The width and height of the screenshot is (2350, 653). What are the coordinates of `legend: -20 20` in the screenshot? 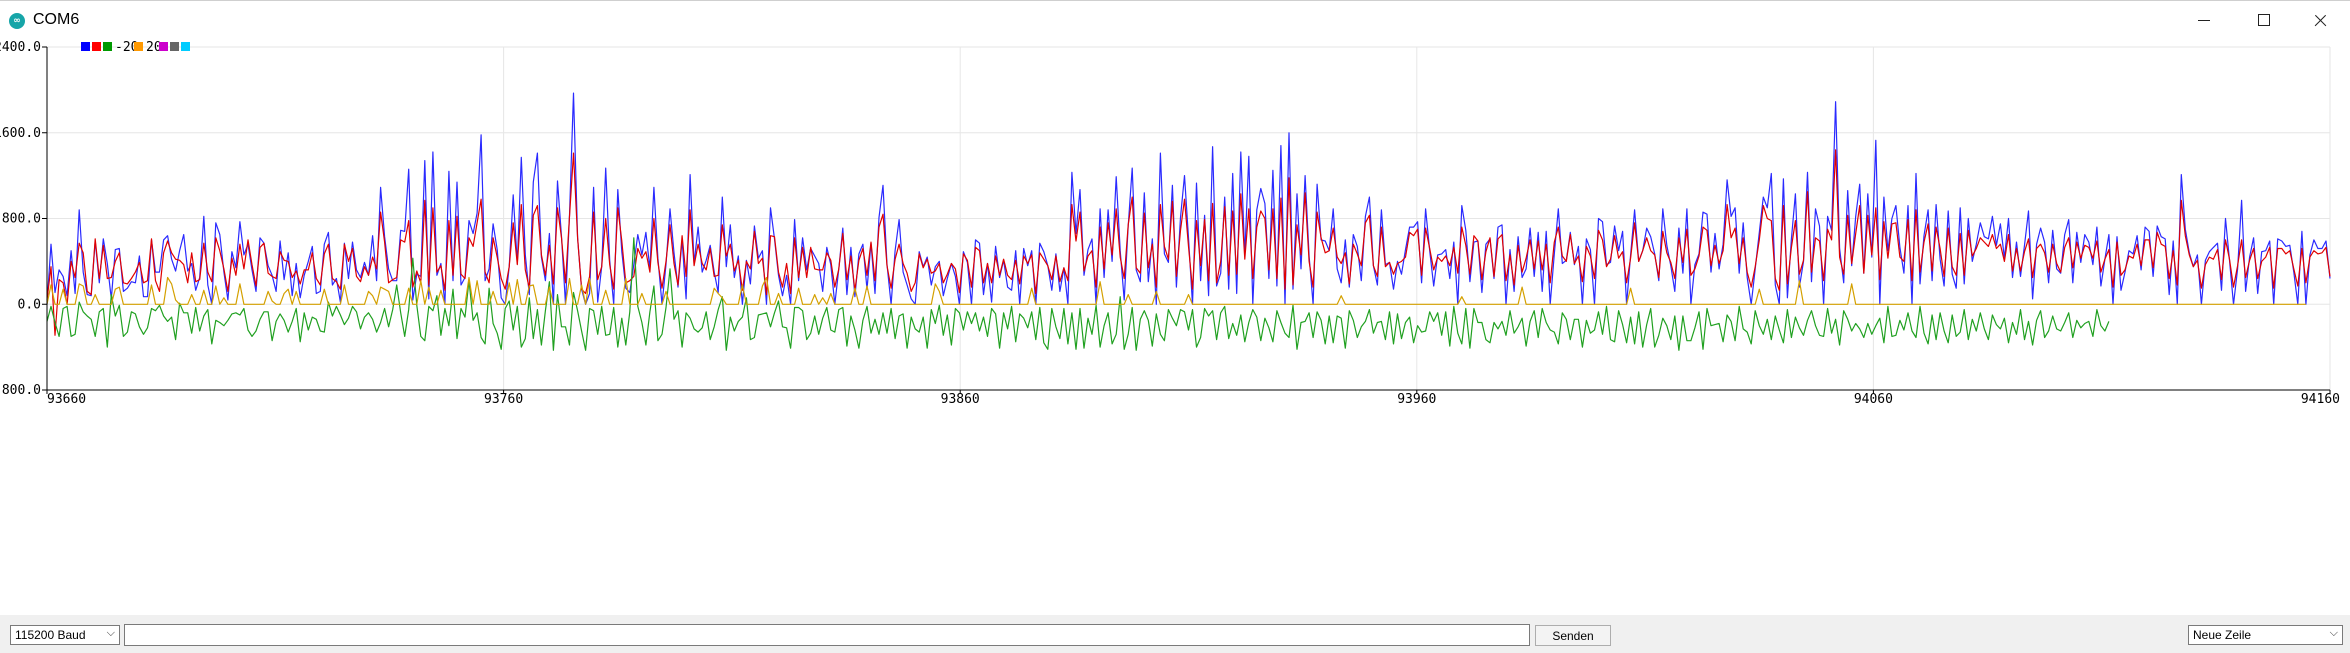 It's located at (135, 47).